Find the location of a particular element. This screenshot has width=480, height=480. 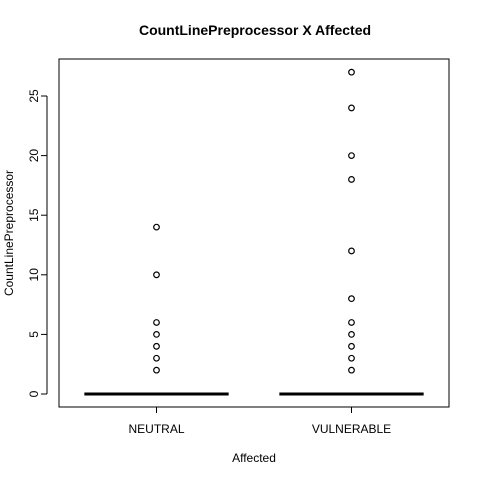

chart-title: CountLinePreprocessor X Affected is located at coordinates (255, 30).